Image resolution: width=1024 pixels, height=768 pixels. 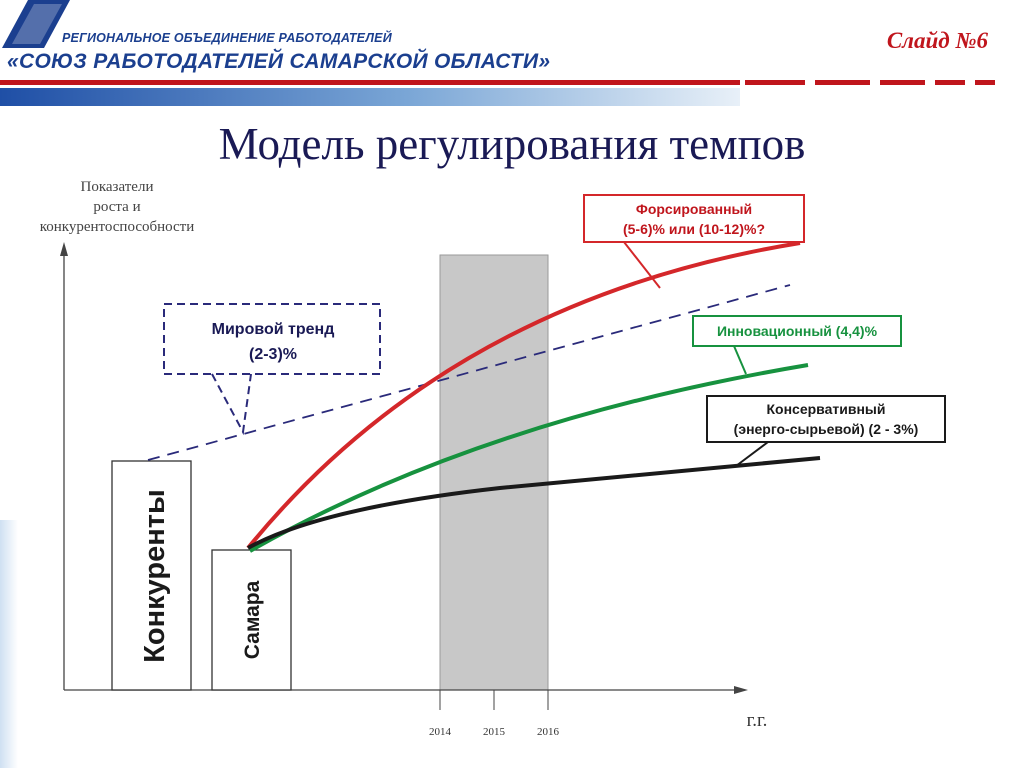 I want to click on conservative-label-line2: (энерго-сырьевой) (2 - 3%), so click(x=826, y=429).